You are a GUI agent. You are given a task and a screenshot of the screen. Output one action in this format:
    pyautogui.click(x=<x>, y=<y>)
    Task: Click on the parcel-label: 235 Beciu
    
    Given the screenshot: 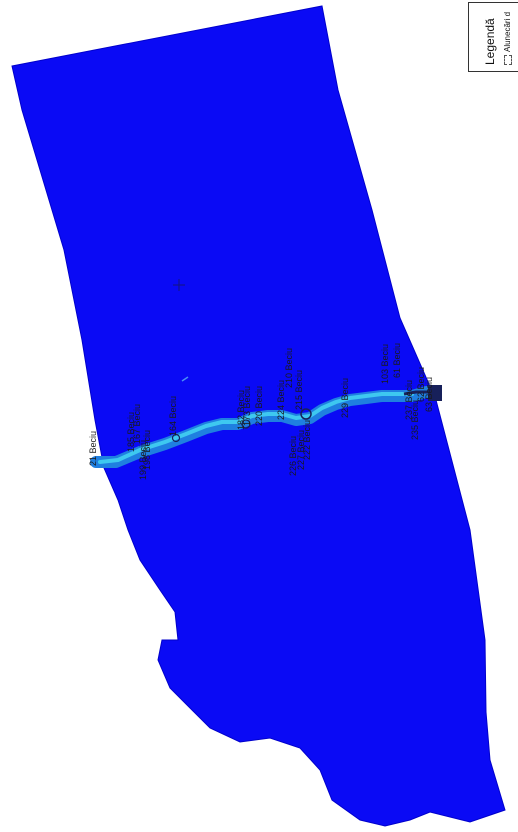 What is the action you would take?
    pyautogui.click(x=415, y=420)
    